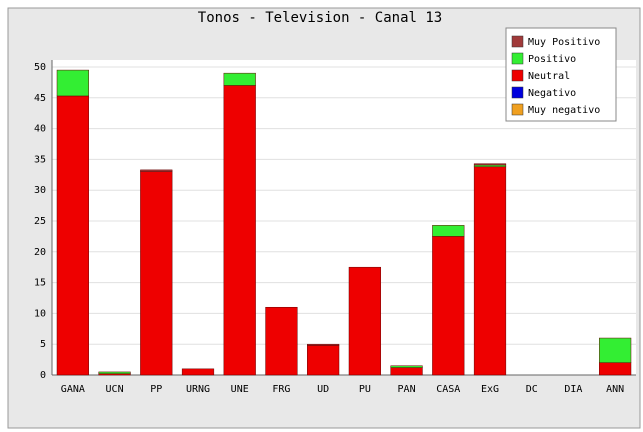 The image size is (643, 432). What do you see at coordinates (532, 389) in the screenshot?
I see `x-tick-label: DC` at bounding box center [532, 389].